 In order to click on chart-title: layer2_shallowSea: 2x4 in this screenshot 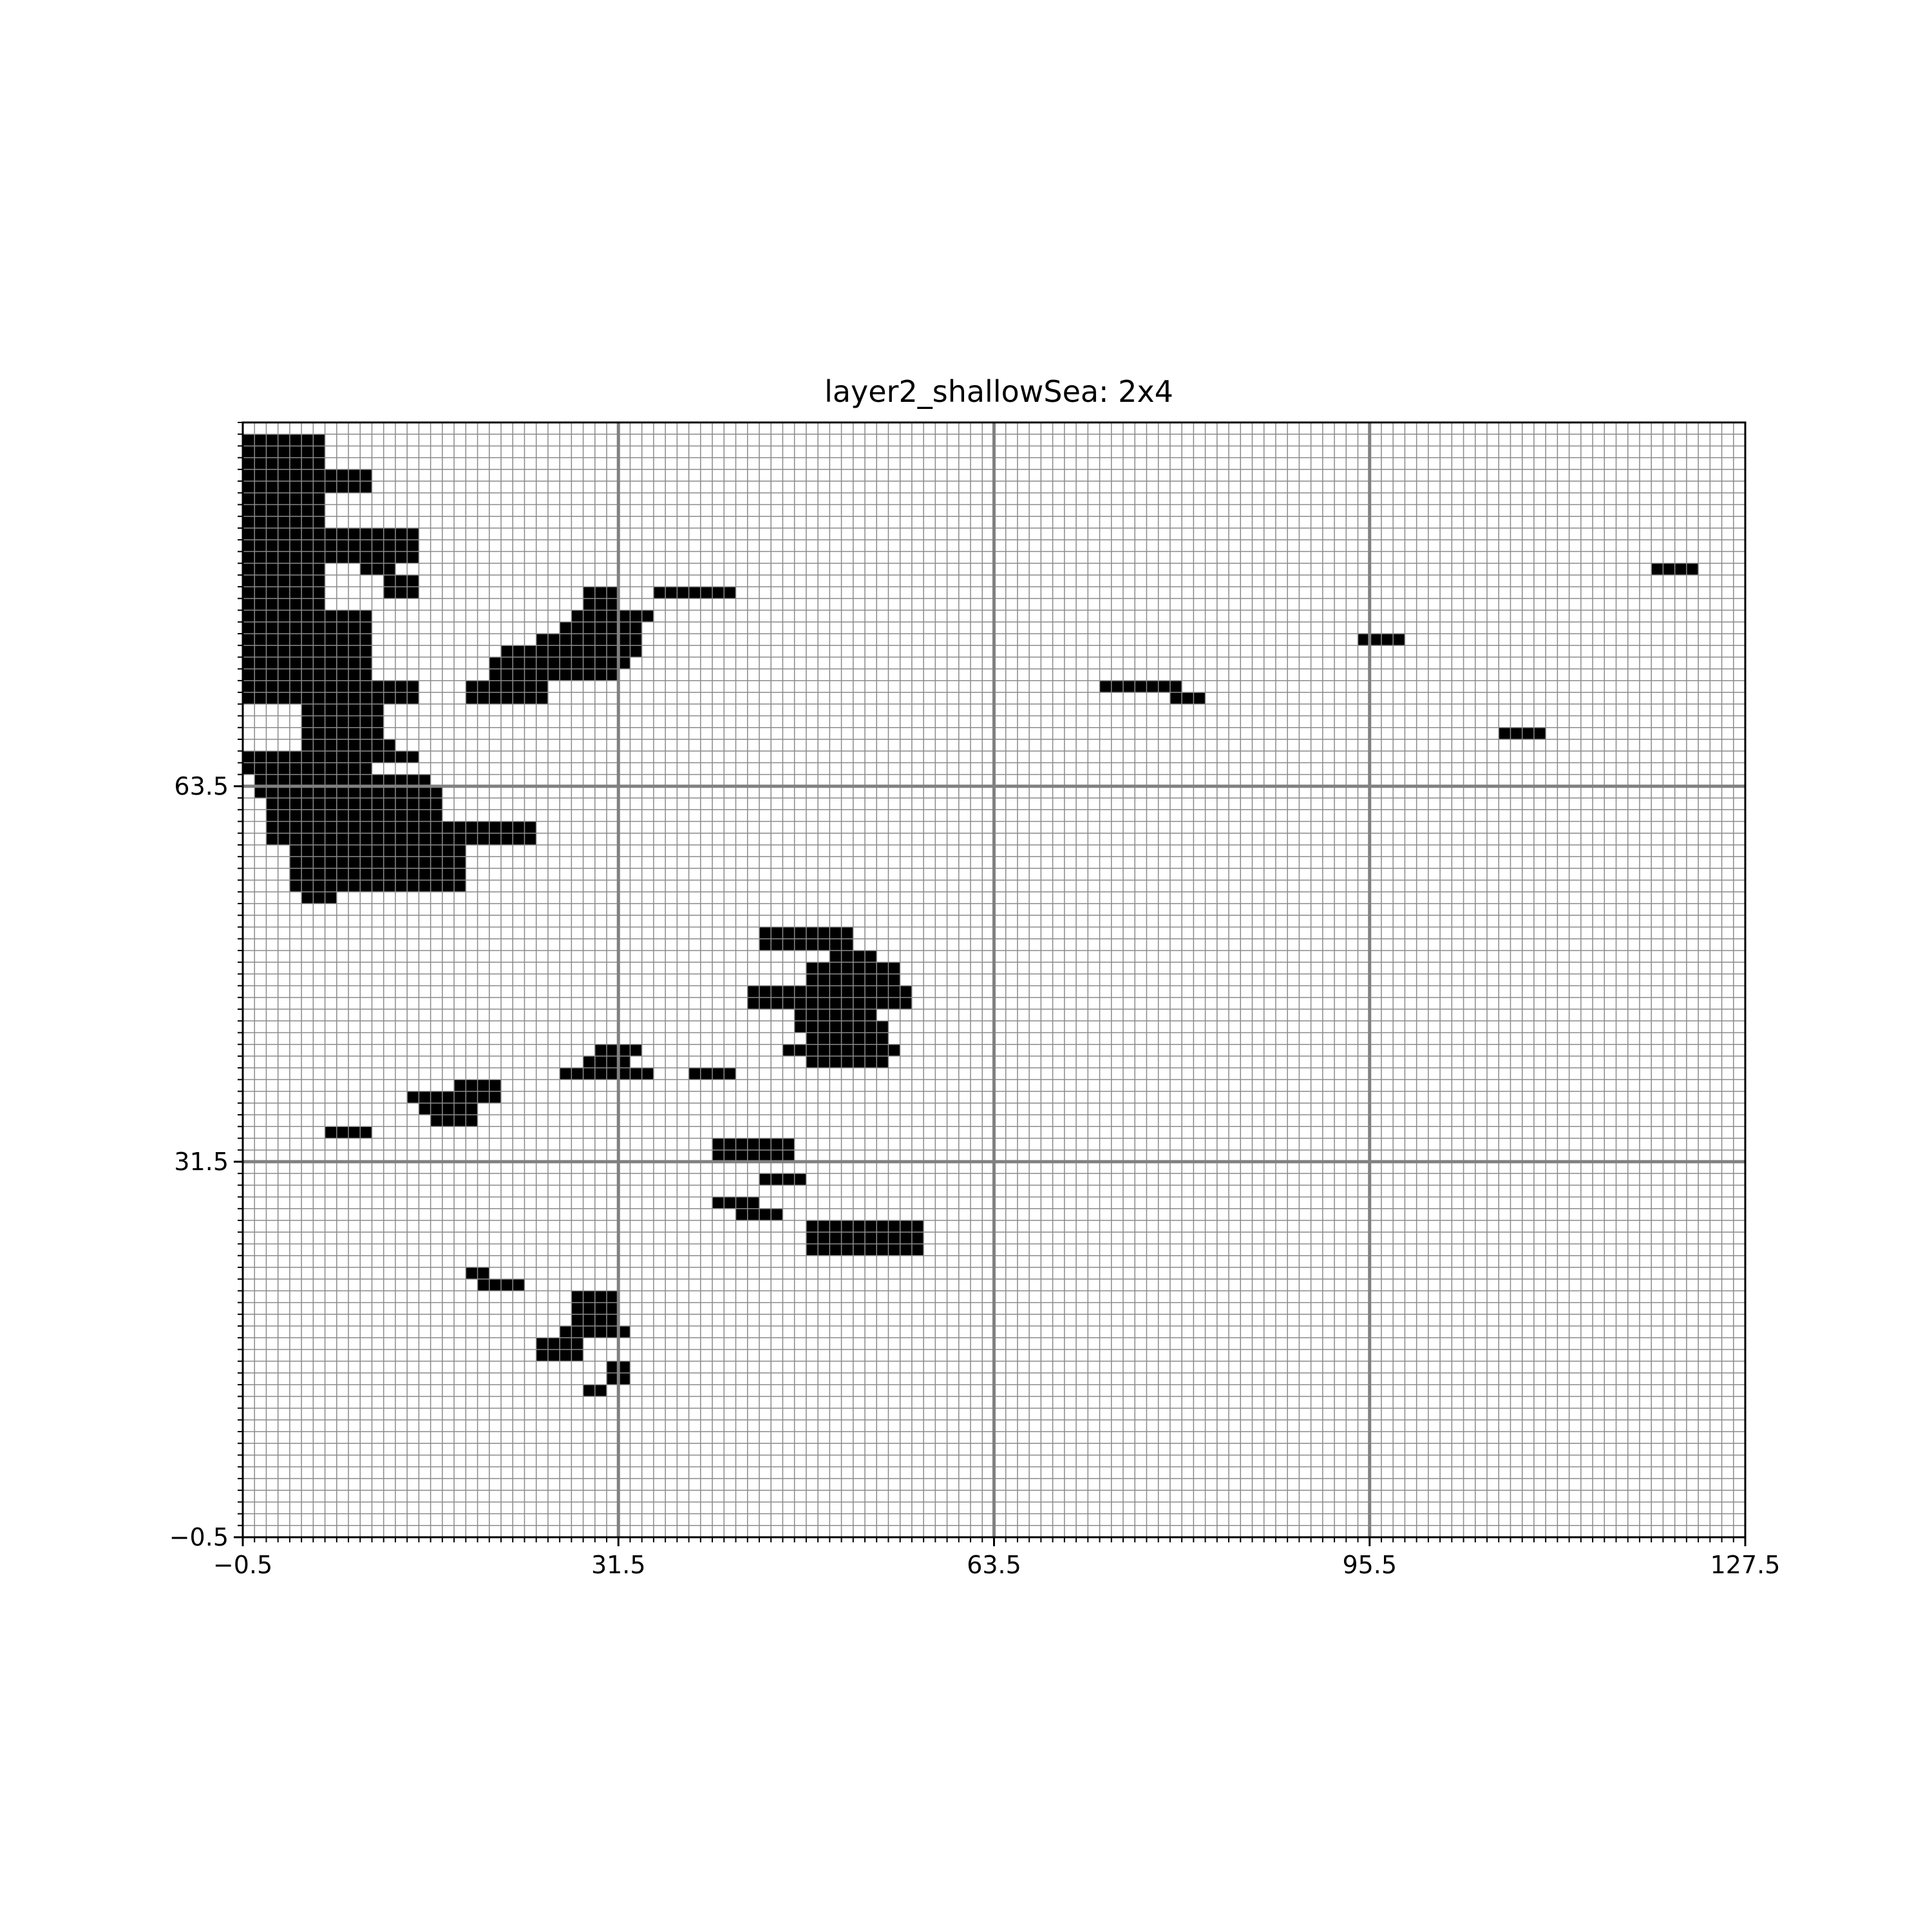, I will do `click(999, 391)`.